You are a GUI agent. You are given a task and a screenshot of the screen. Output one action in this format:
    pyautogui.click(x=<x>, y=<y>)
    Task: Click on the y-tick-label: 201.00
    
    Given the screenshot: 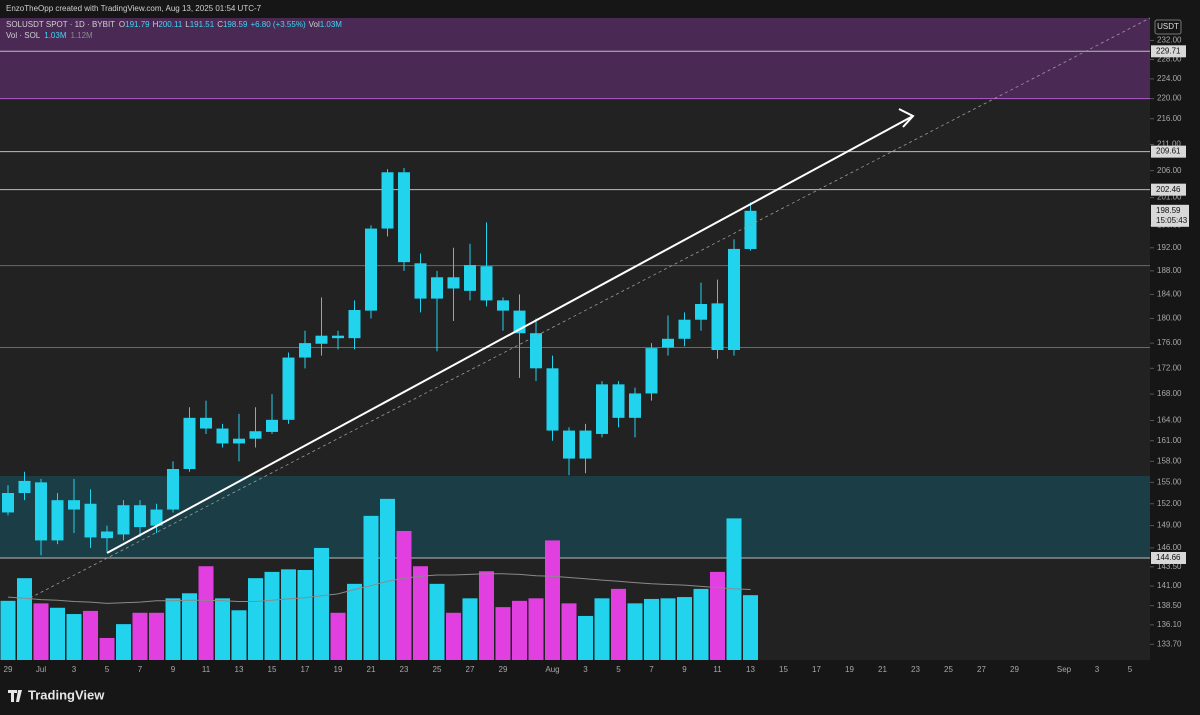 What is the action you would take?
    pyautogui.click(x=1169, y=197)
    